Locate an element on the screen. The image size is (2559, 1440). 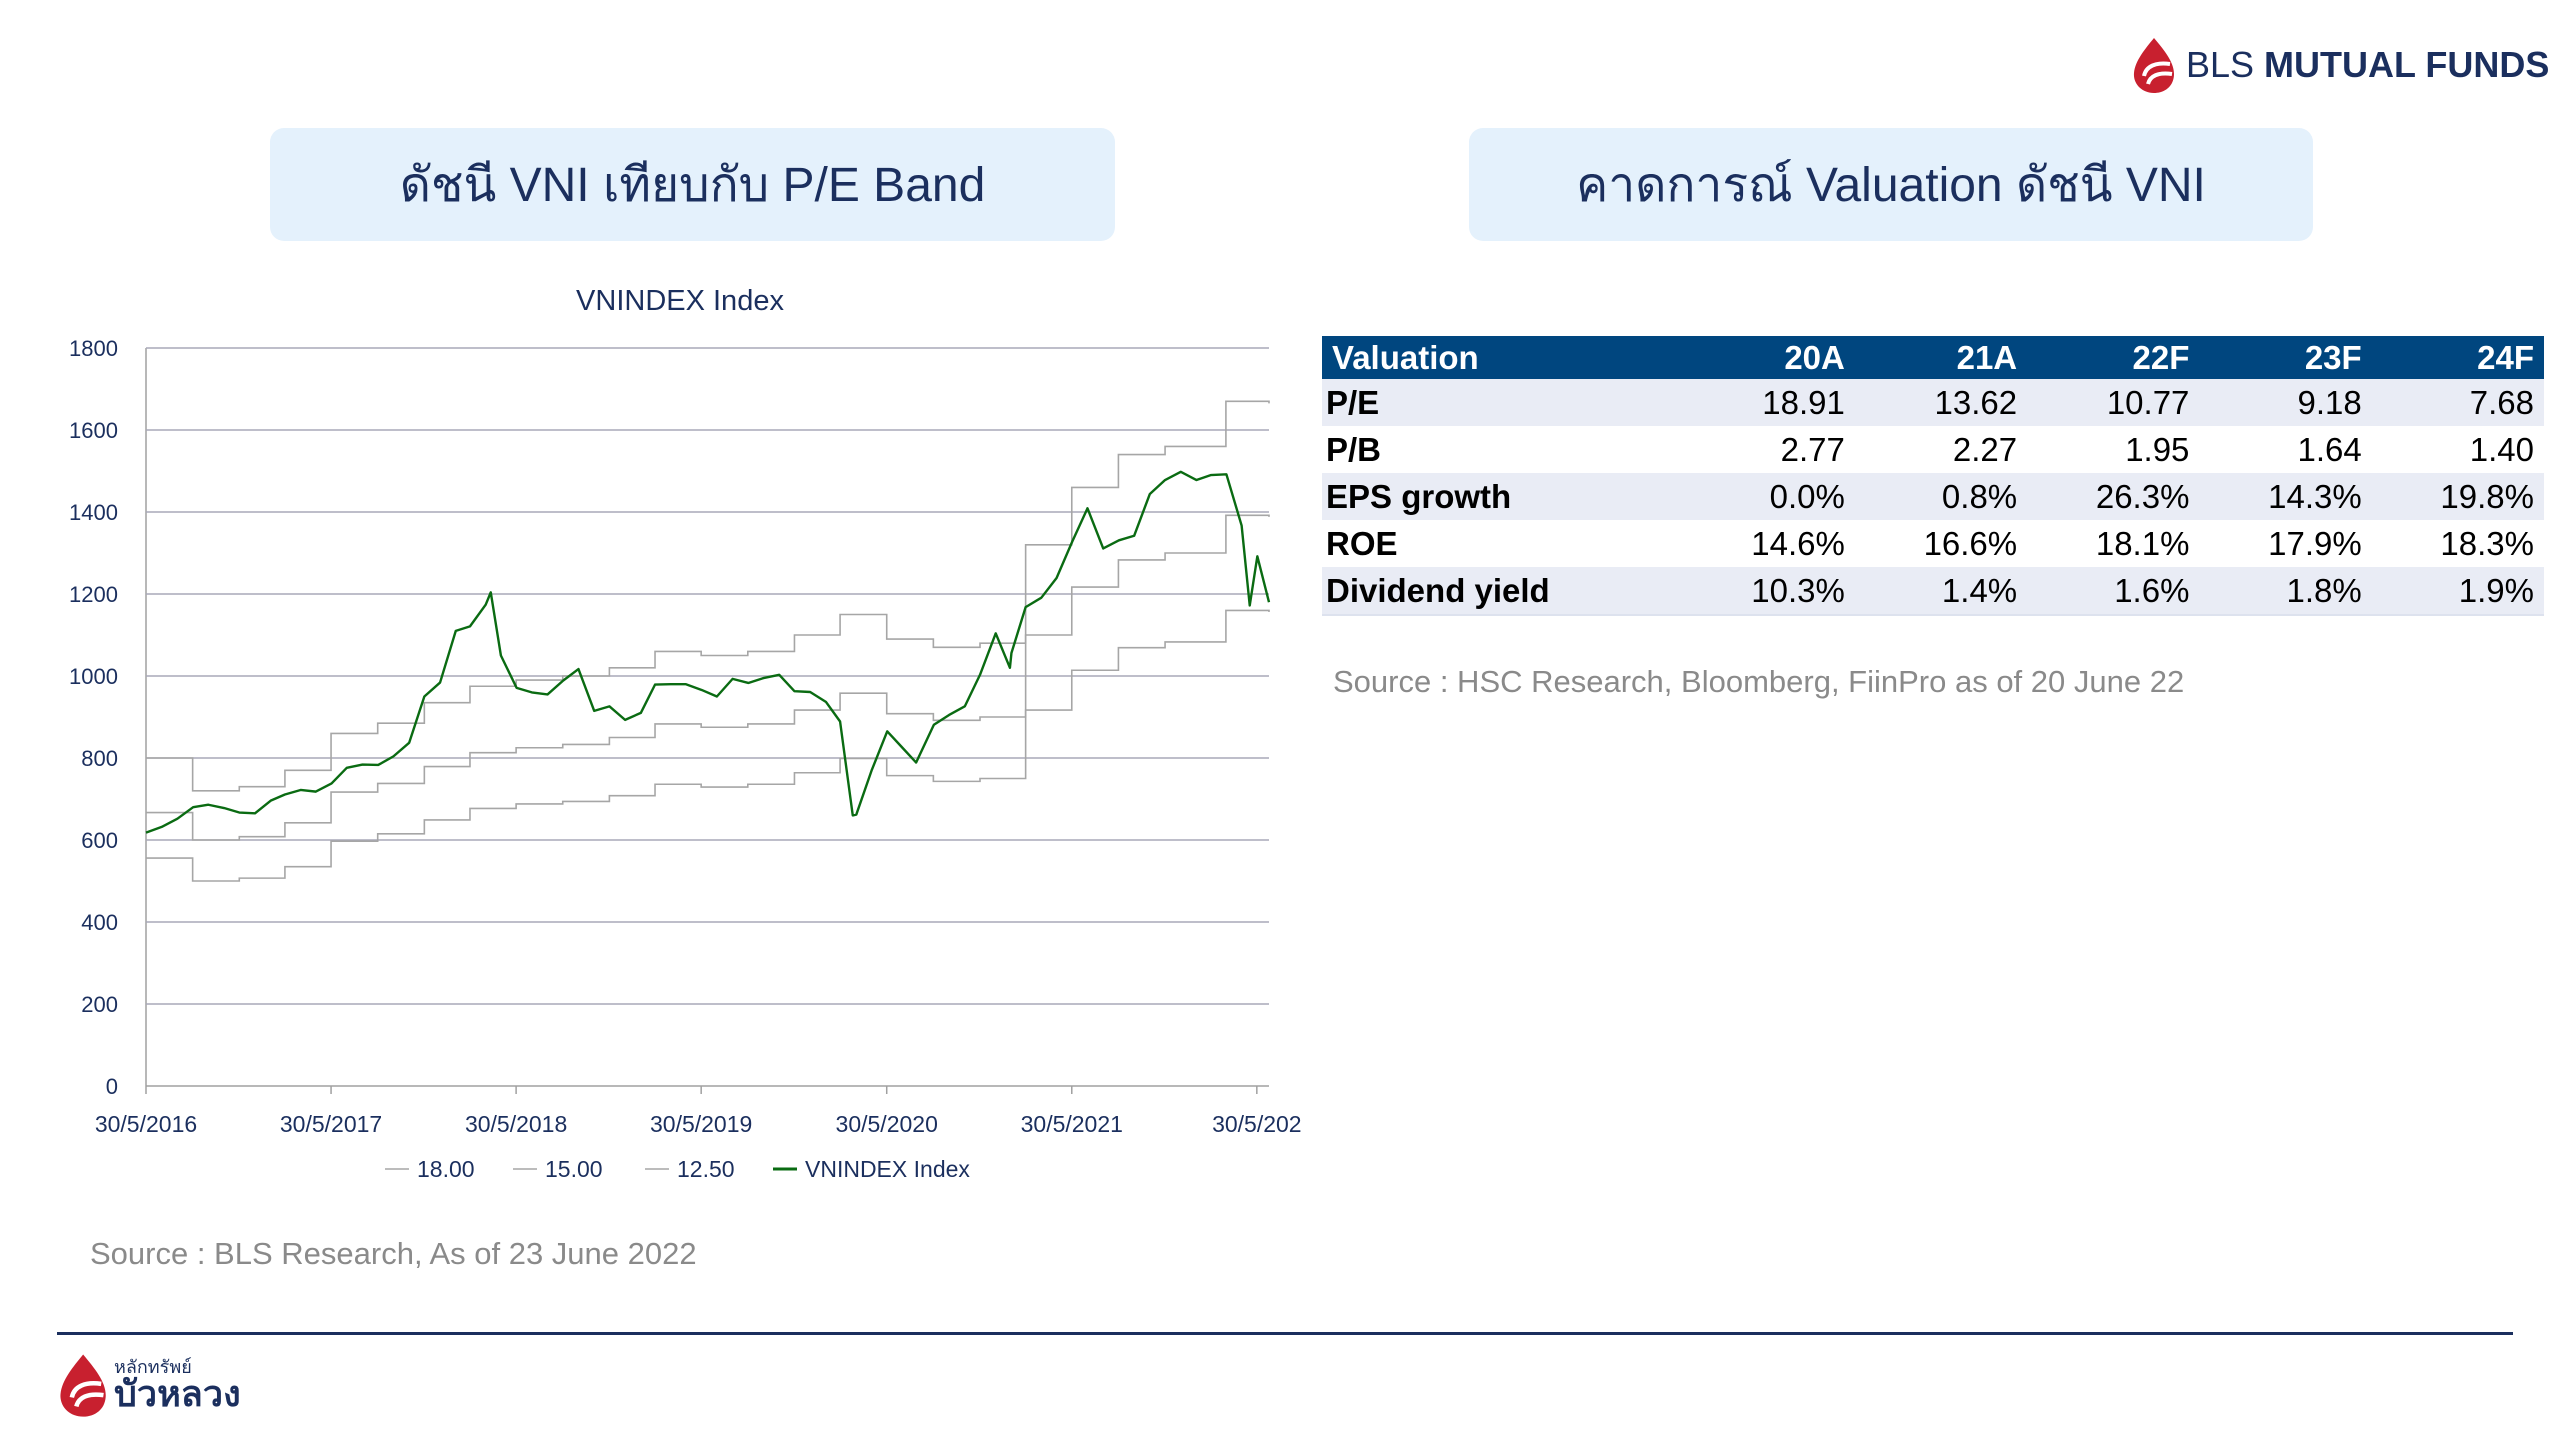
right-panel-title: คาดการณ์ Valuation ดัชนี VNI is located at coordinates (1891, 185).